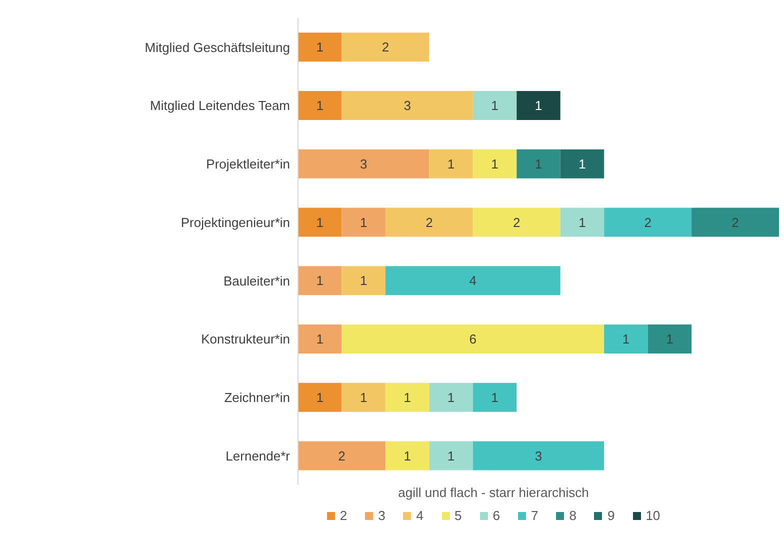 The width and height of the screenshot is (784, 536). I want to click on data-label: 4, so click(473, 280).